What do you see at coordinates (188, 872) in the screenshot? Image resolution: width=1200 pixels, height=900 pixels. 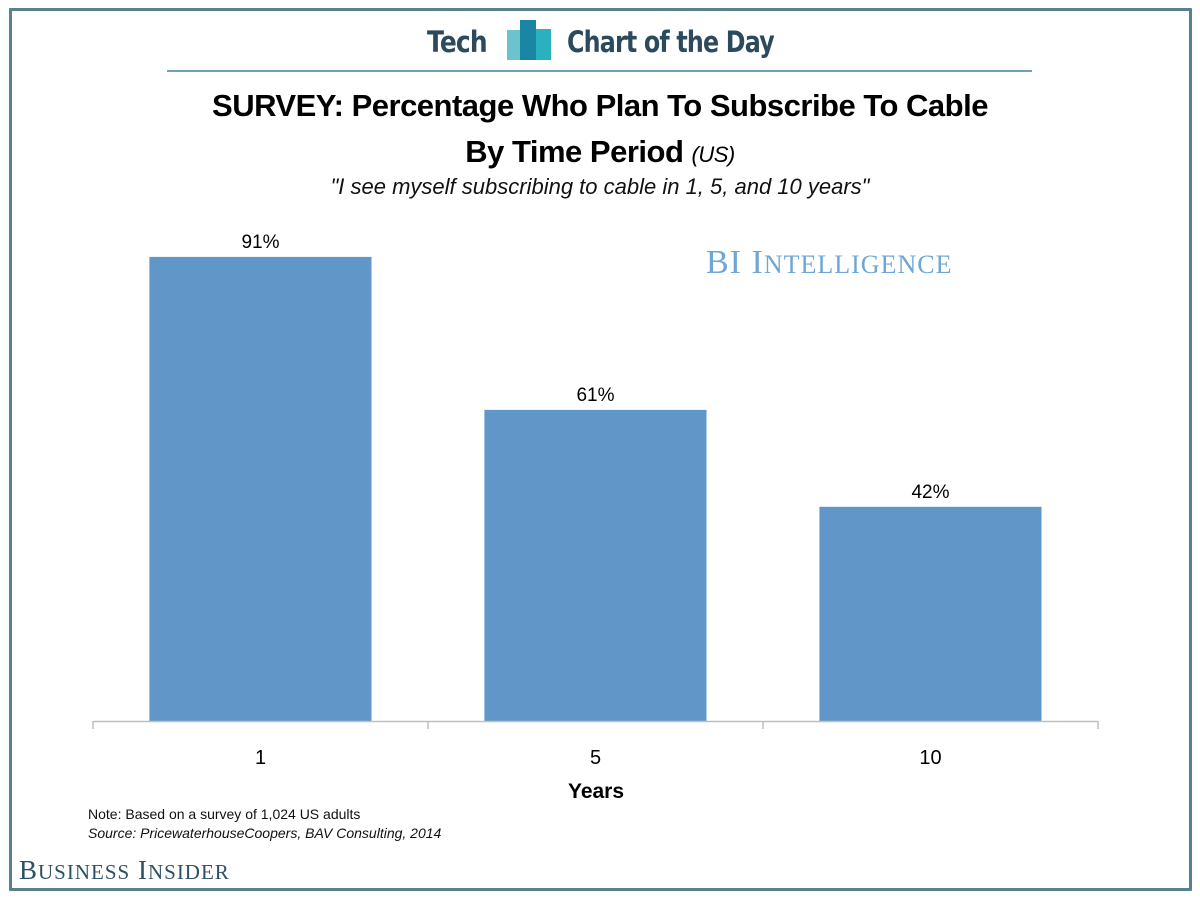 I see `brand-nsider: NSIDER` at bounding box center [188, 872].